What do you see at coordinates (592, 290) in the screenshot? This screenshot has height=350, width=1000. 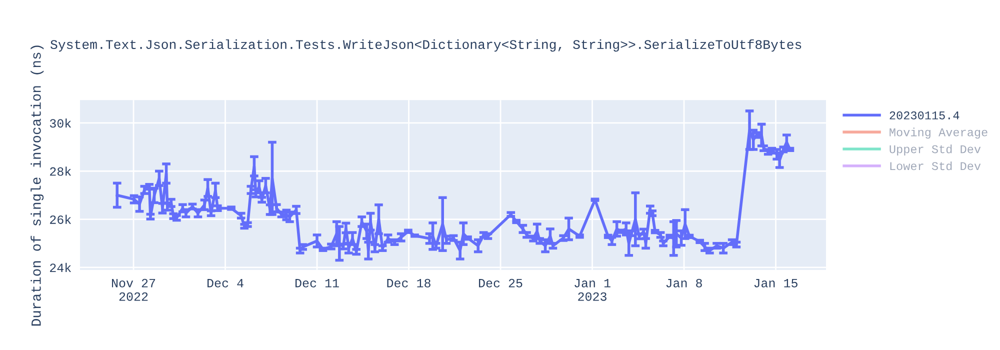 I see `x-tick-label: Jan 1 2023` at bounding box center [592, 290].